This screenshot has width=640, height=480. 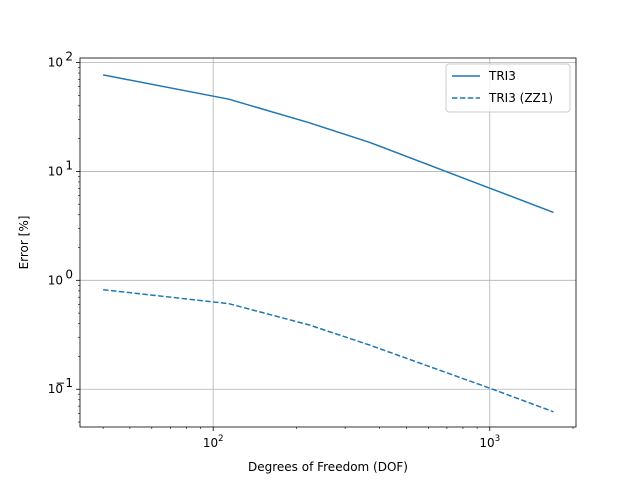 I want to click on x-tick-label: 10², so click(x=213, y=442).